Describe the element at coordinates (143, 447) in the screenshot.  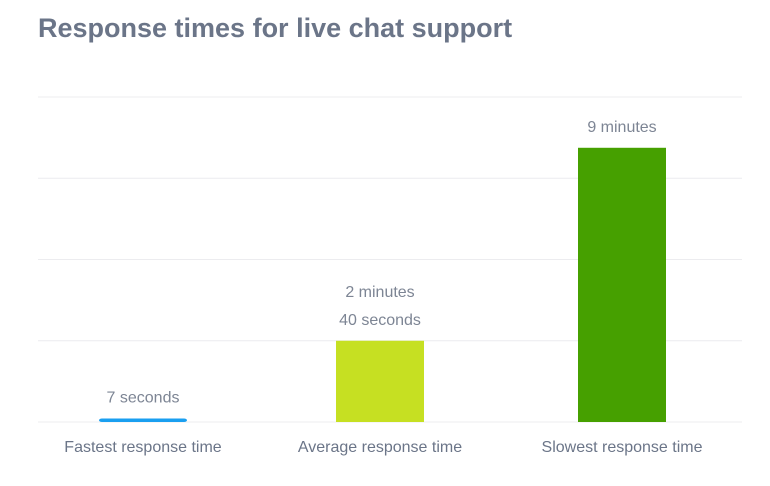
I see `x-tick-label: Fastest response time` at that location.